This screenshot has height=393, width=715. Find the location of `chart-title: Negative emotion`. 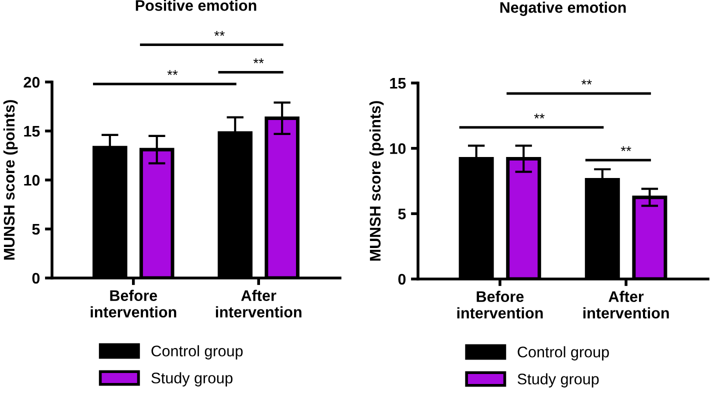

chart-title: Negative emotion is located at coordinates (563, 9).